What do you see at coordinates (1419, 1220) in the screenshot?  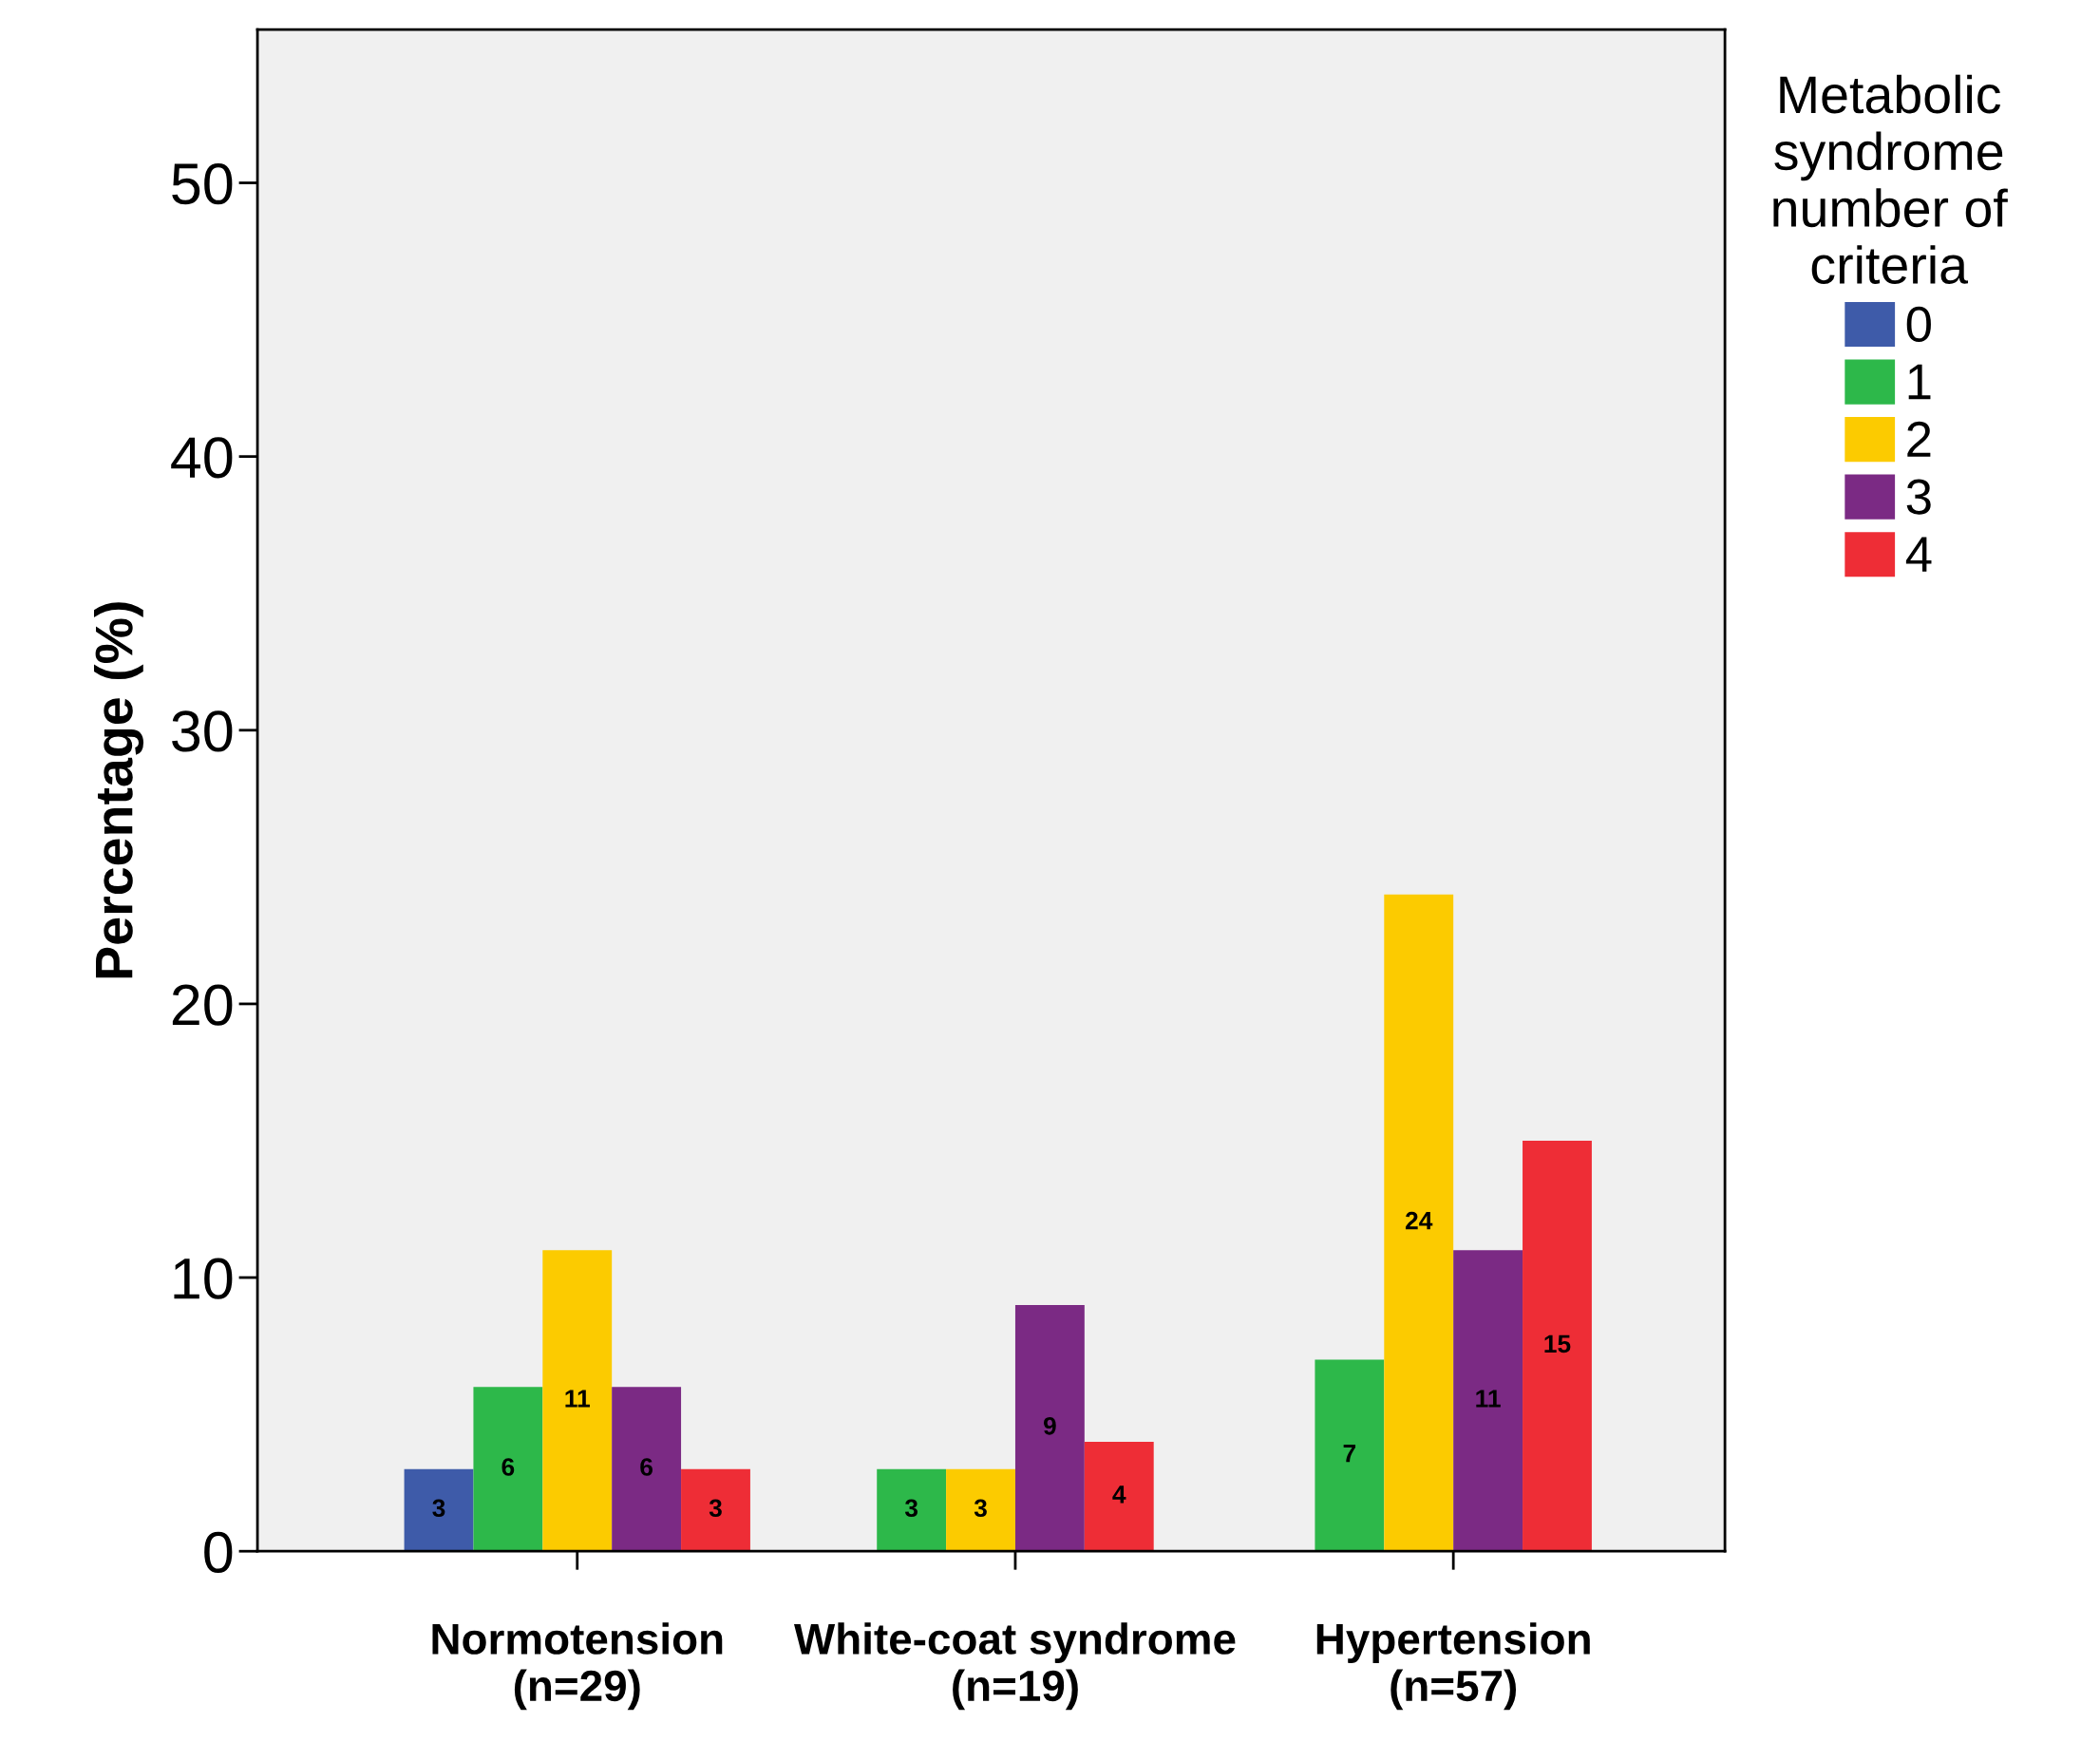 I see `data-label: 24` at bounding box center [1419, 1220].